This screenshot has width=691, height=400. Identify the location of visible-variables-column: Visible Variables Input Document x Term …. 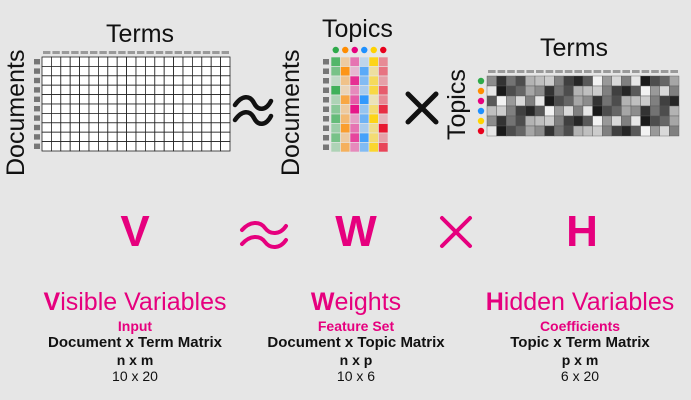
(135, 336).